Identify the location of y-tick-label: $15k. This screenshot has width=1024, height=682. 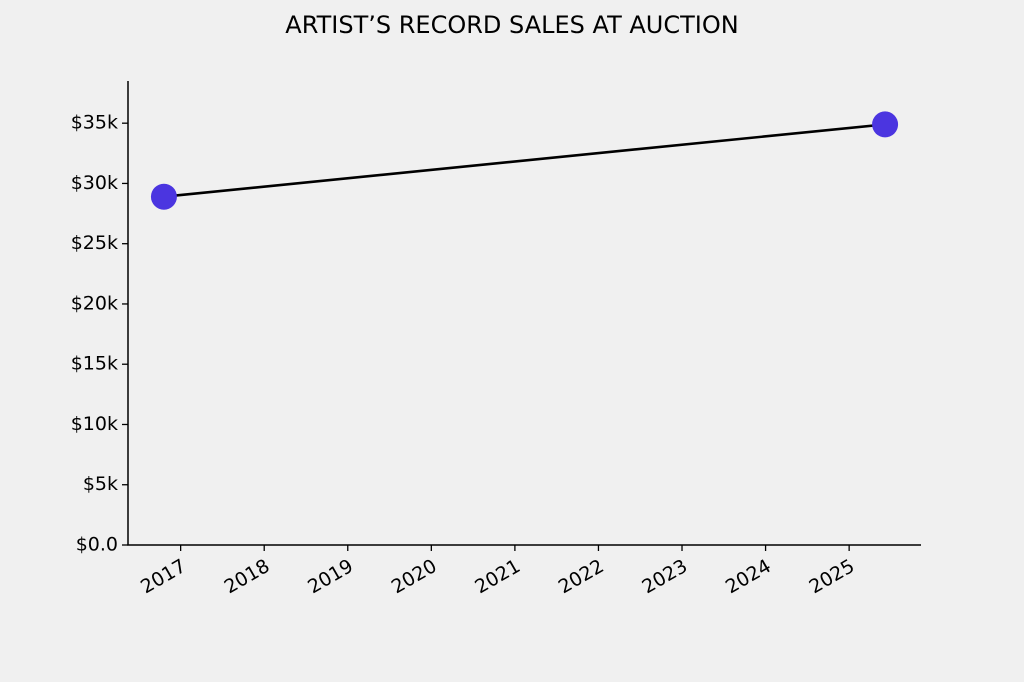
(94, 364).